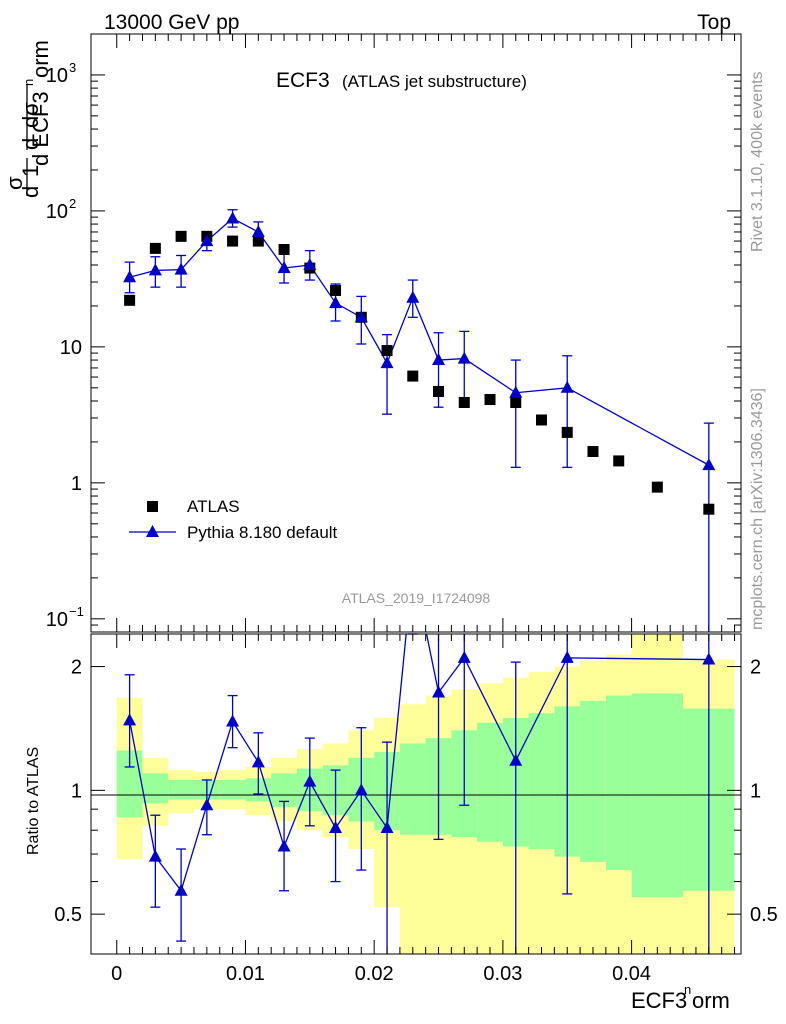 The image size is (786, 1024). Describe the element at coordinates (76, 668) in the screenshot. I see `ratio-y-tick-label: 2` at that location.